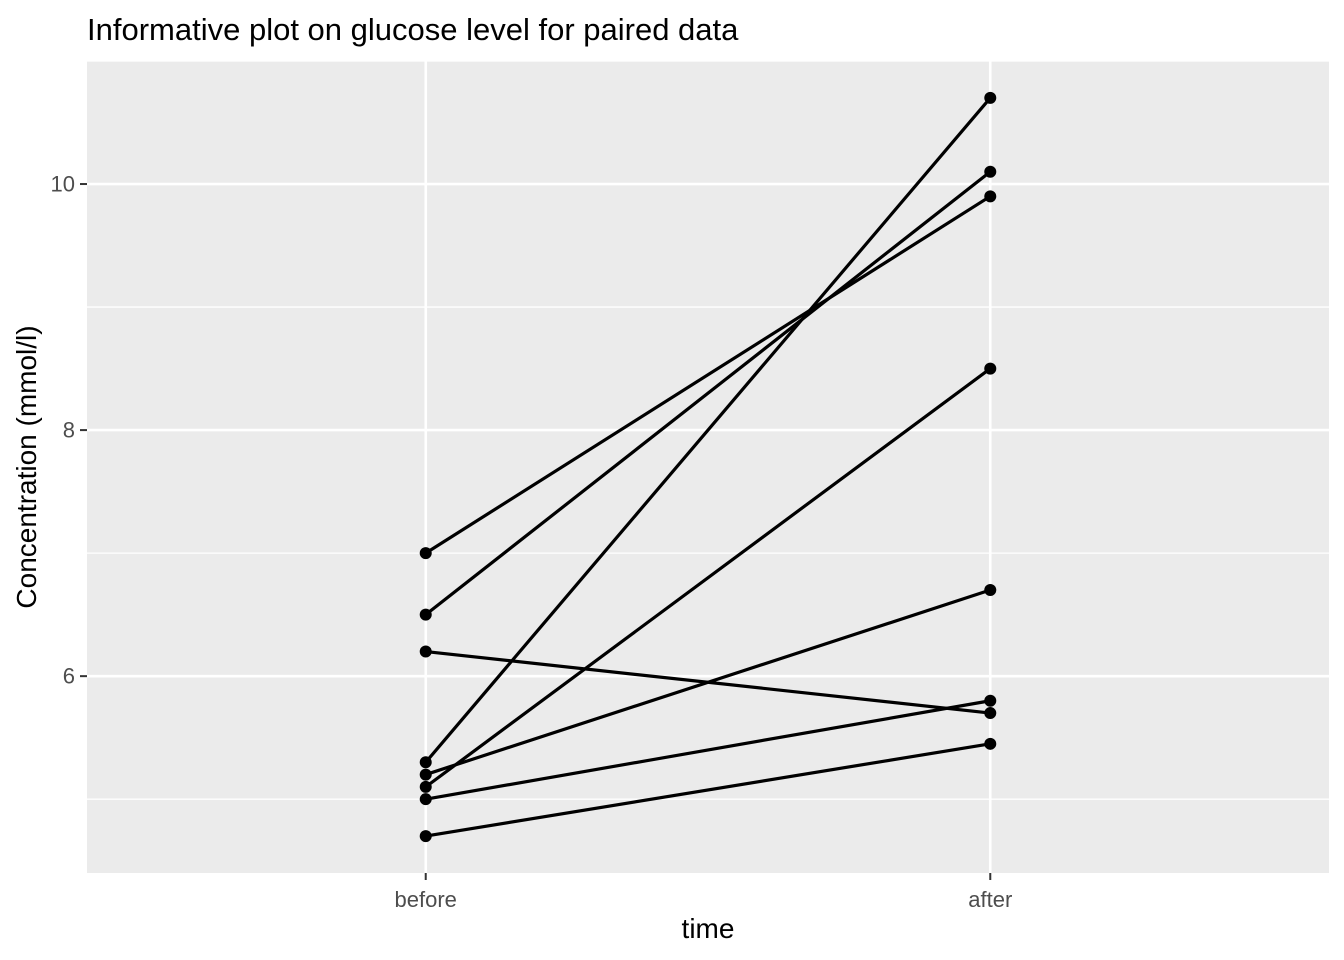 The height and width of the screenshot is (960, 1344). I want to click on y-tick-label-6: 6, so click(69, 676).